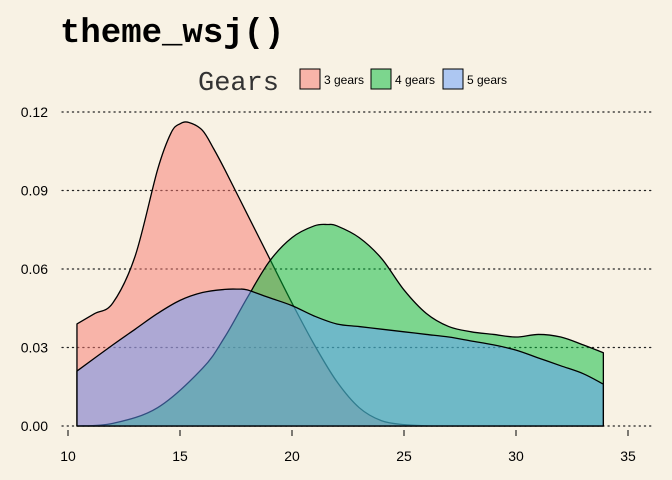 This screenshot has width=672, height=480. I want to click on y-tick-label: 0.00, so click(34, 426).